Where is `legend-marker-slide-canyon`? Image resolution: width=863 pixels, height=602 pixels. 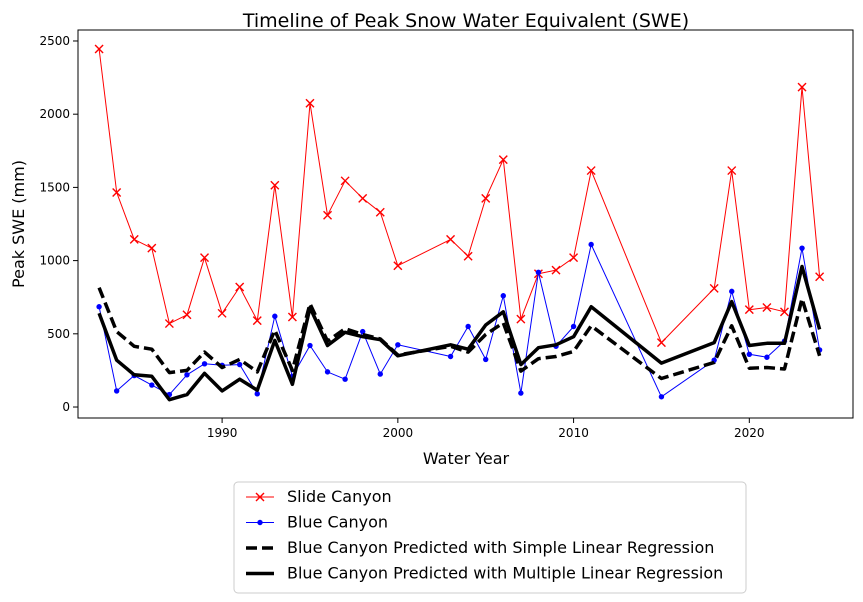 legend-marker-slide-canyon is located at coordinates (260, 497).